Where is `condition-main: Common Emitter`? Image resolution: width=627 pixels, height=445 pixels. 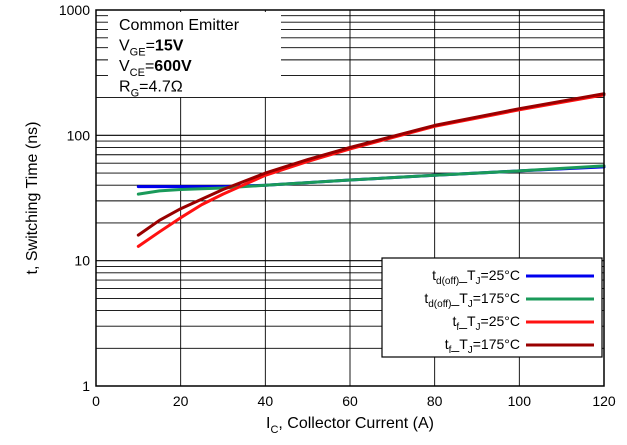 condition-main: Common Emitter is located at coordinates (179, 25).